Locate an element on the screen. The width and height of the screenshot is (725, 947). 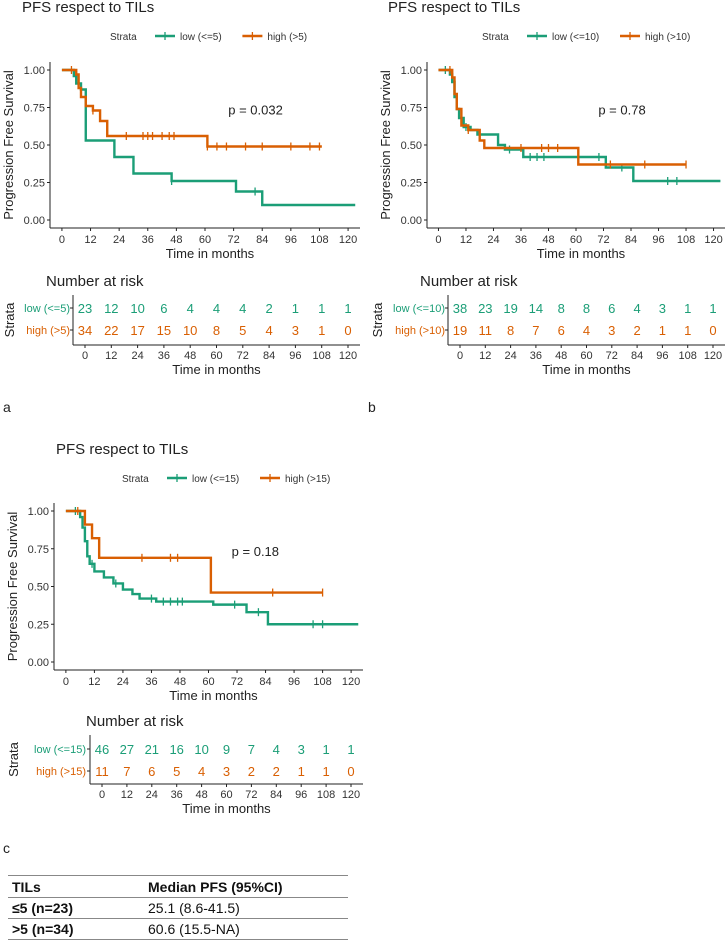
legend-title: Strata is located at coordinates (123, 37).